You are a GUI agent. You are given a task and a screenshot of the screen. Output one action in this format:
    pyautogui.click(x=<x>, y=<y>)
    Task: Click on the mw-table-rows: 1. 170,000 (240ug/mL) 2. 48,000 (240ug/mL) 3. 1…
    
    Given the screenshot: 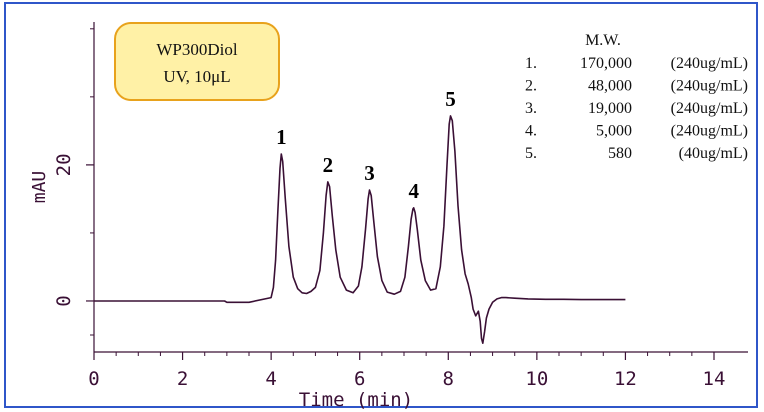 What is the action you would take?
    pyautogui.click(x=636, y=108)
    